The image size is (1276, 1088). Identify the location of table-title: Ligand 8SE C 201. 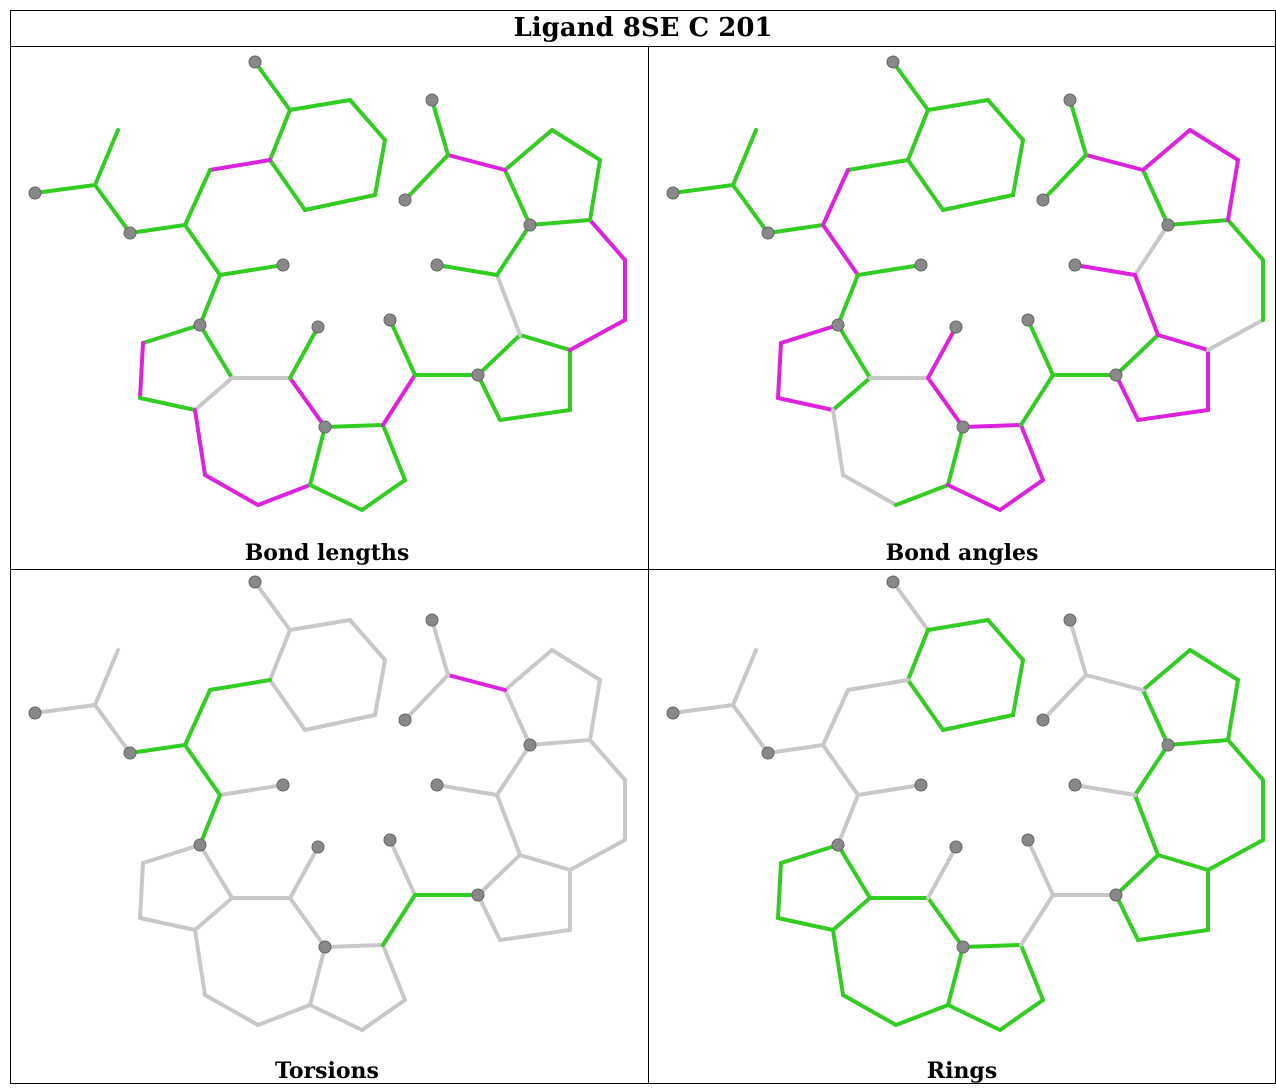
(642, 28).